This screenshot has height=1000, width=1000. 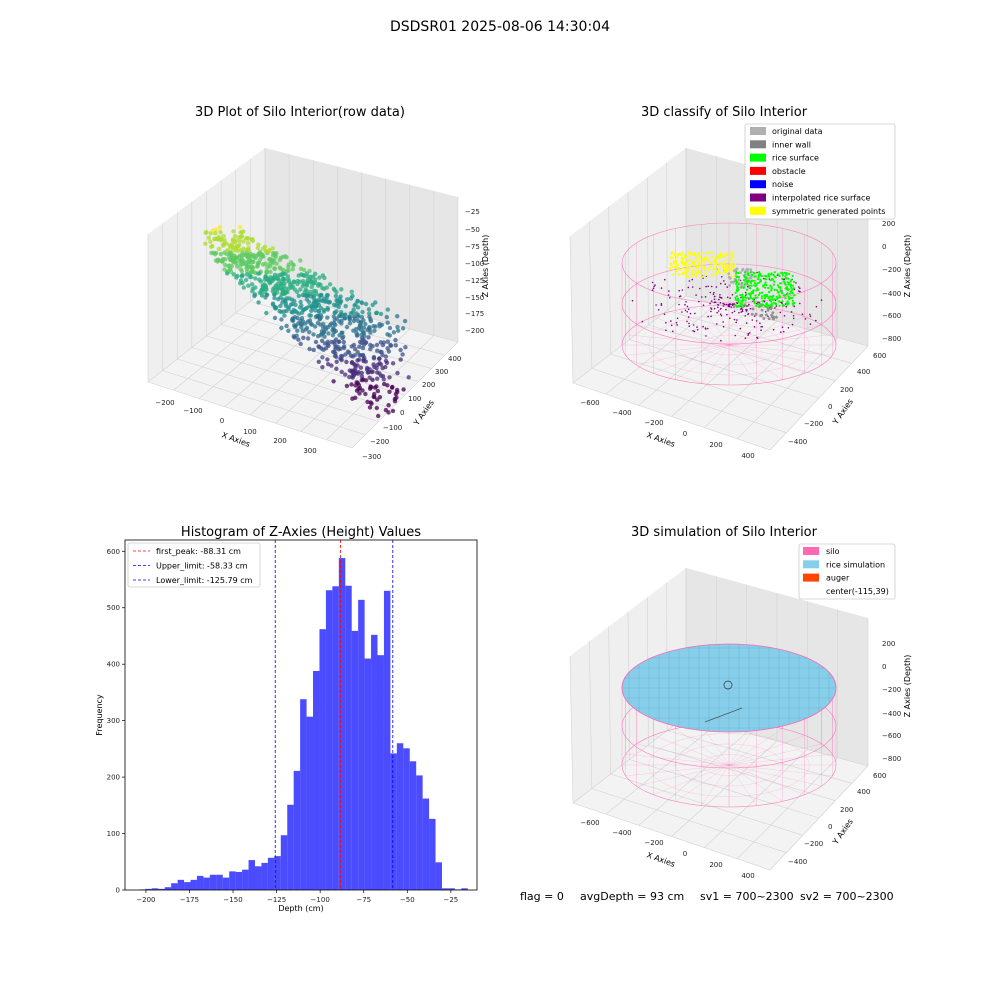 I want to click on raw-xtick: 200, so click(x=279, y=441).